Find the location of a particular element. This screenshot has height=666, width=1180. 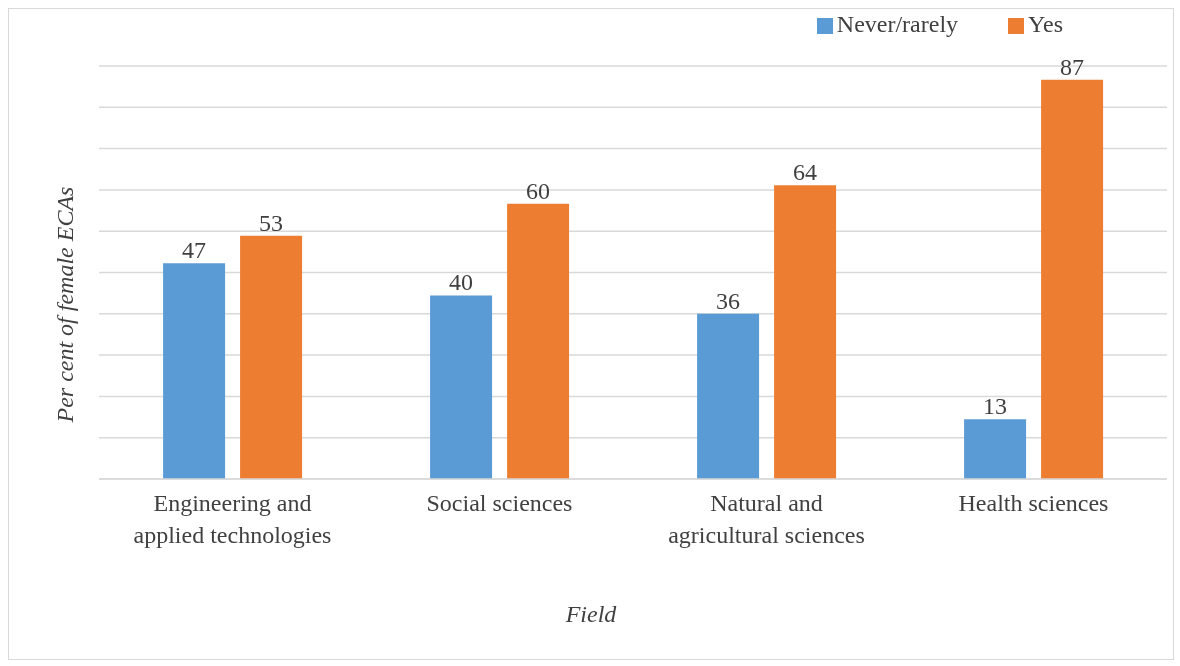

data-label: 47 is located at coordinates (194, 250).